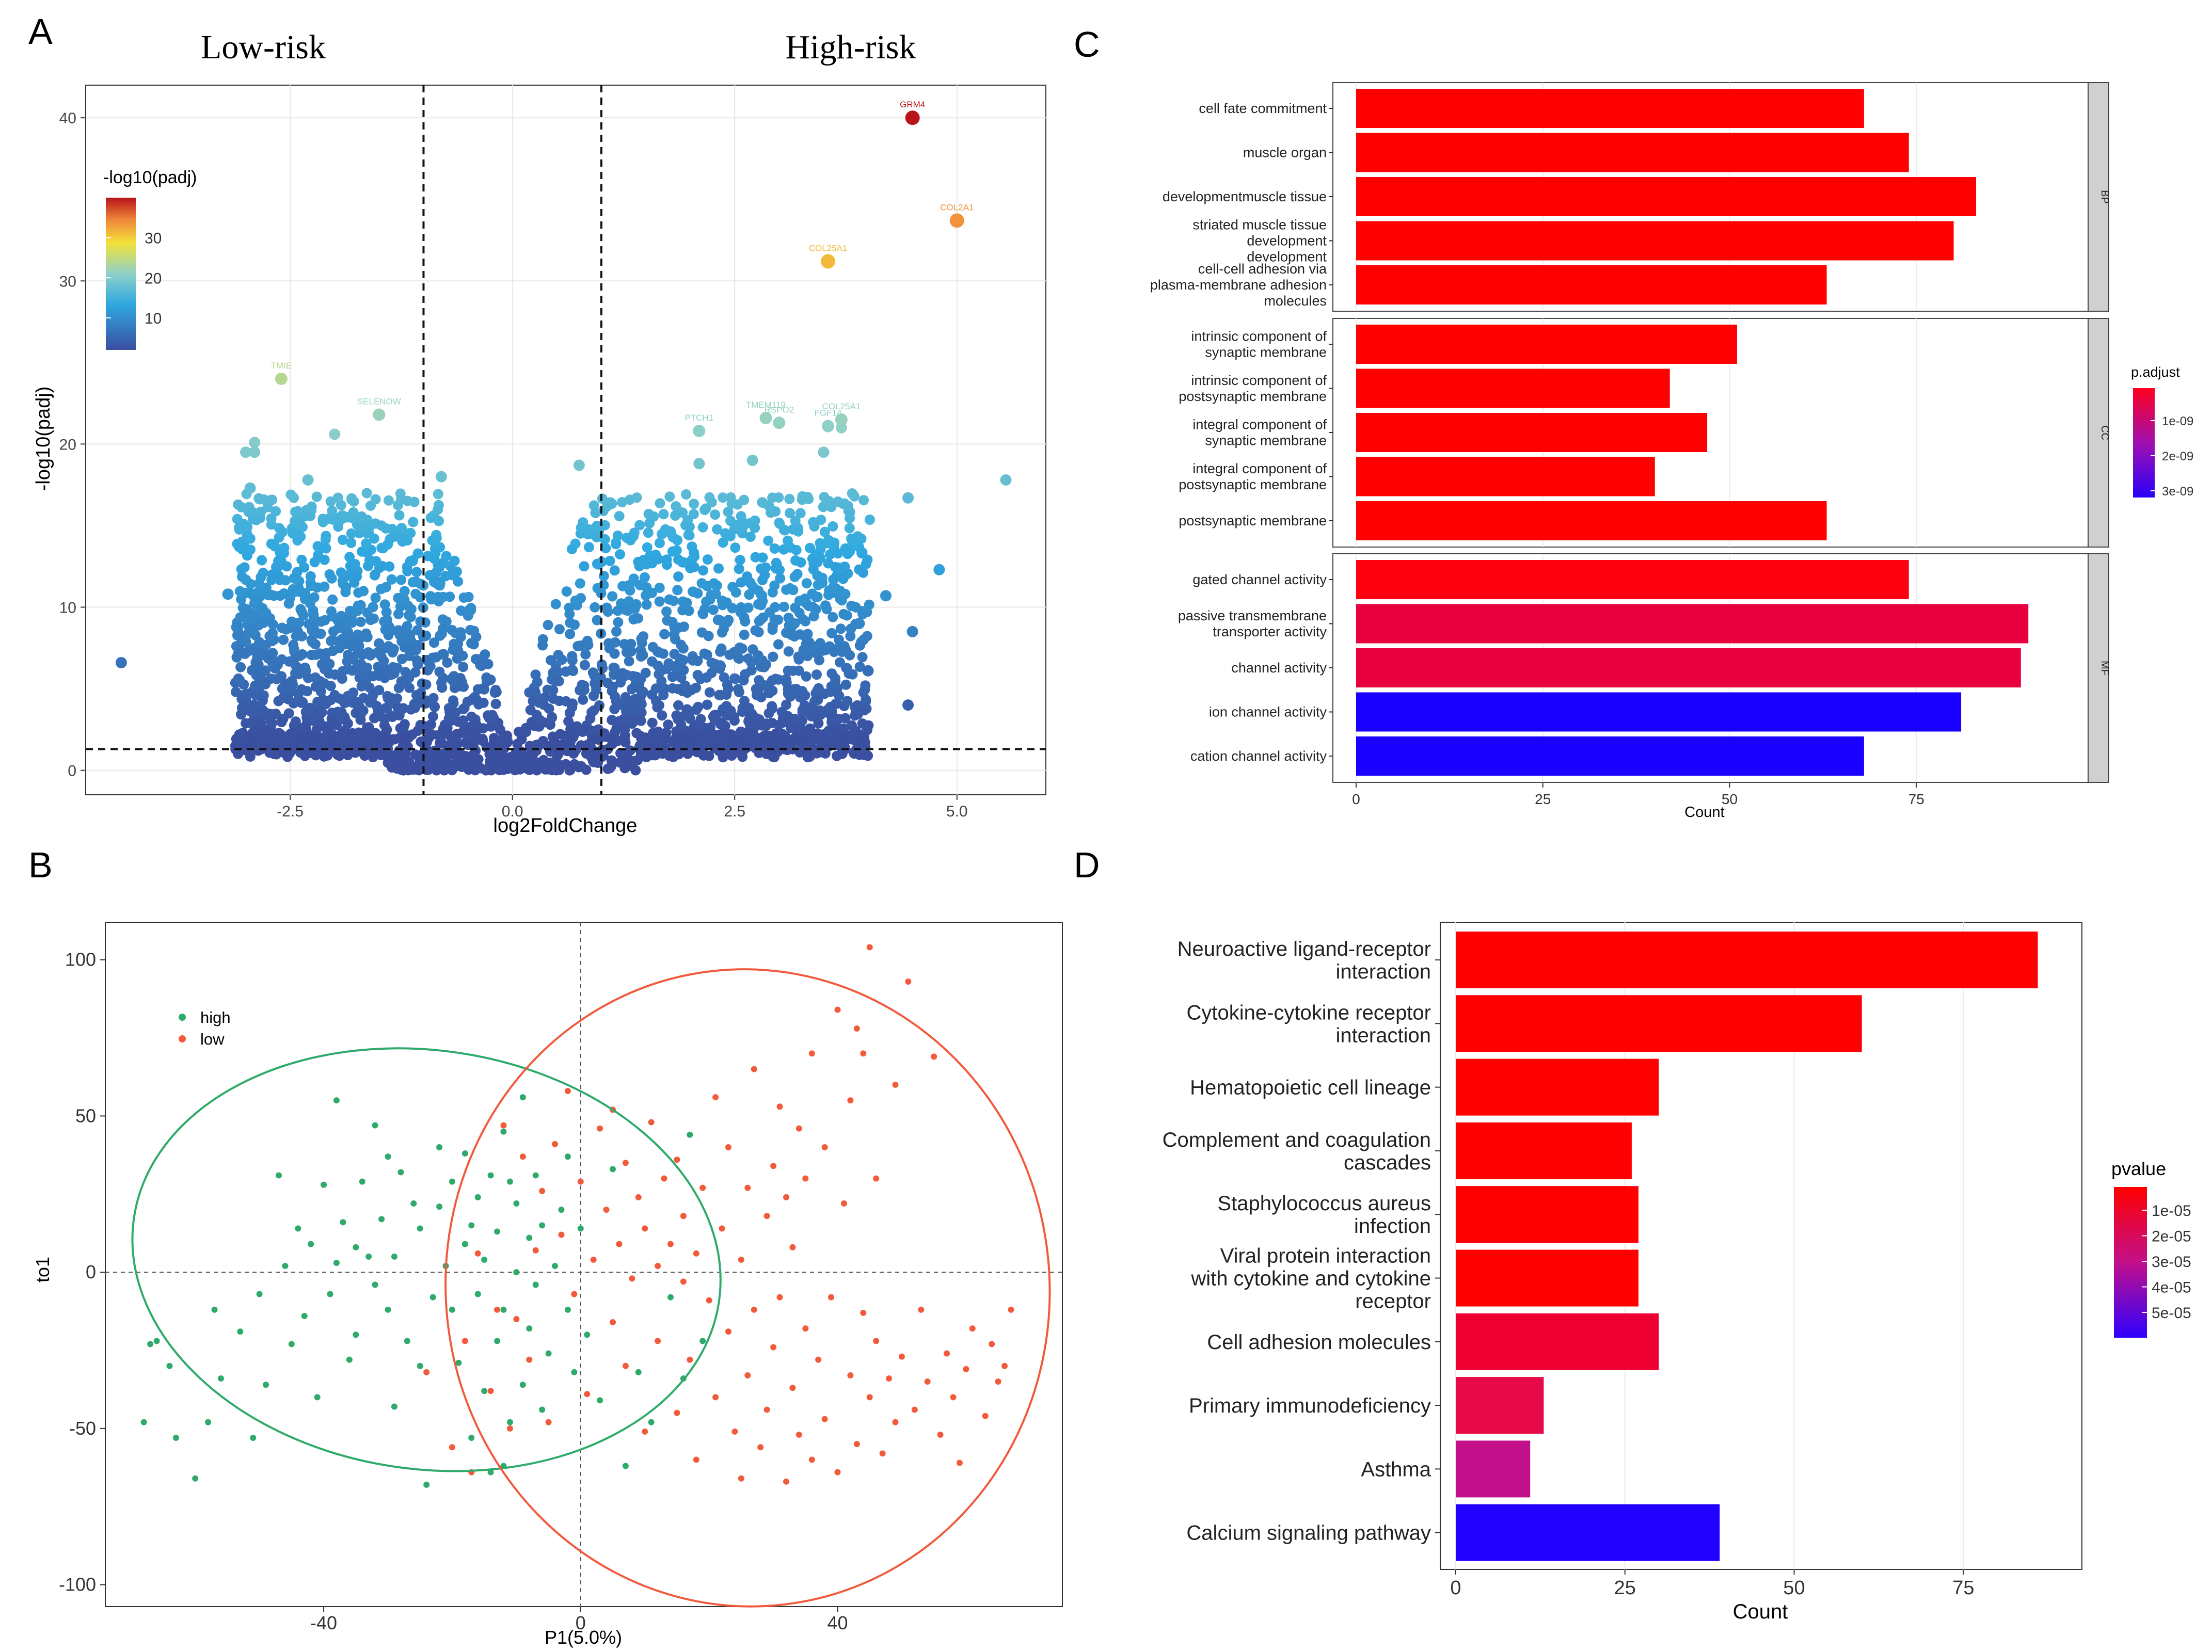  What do you see at coordinates (153, 278) in the screenshot?
I see `legend-tick-label: 20` at bounding box center [153, 278].